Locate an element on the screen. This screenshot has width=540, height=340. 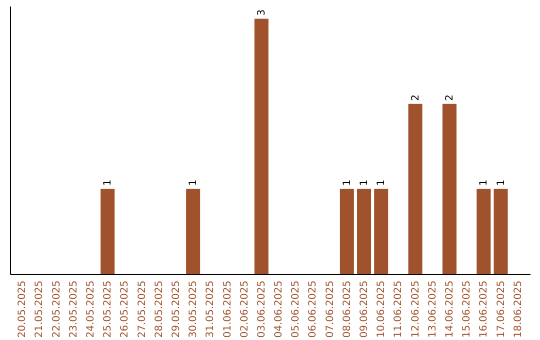
x-tick-label: 08.06.2025 is located at coordinates (347, 309).